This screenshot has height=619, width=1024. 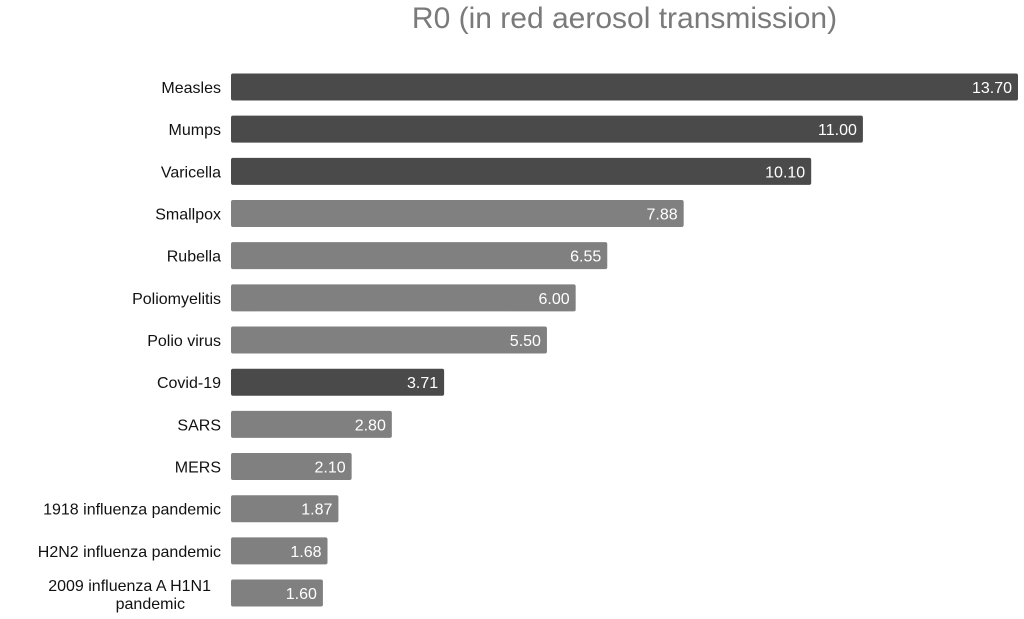 What do you see at coordinates (316, 510) in the screenshot?
I see `value-label-1918-influenza-pandemic: 1.87` at bounding box center [316, 510].